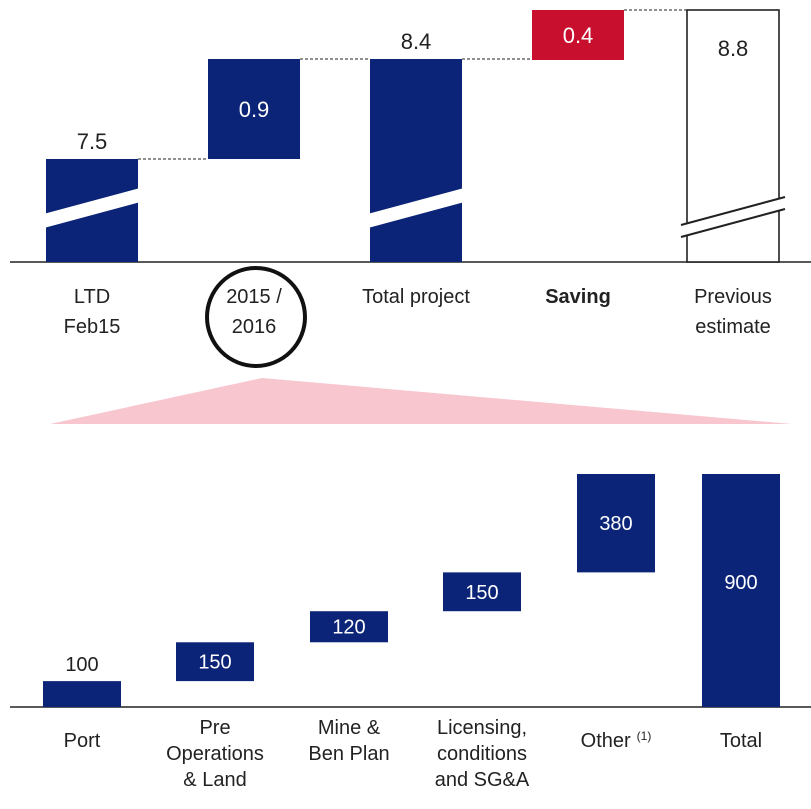 The height and width of the screenshot is (809, 811). What do you see at coordinates (733, 327) in the screenshot?
I see `top-category-label: estimate` at bounding box center [733, 327].